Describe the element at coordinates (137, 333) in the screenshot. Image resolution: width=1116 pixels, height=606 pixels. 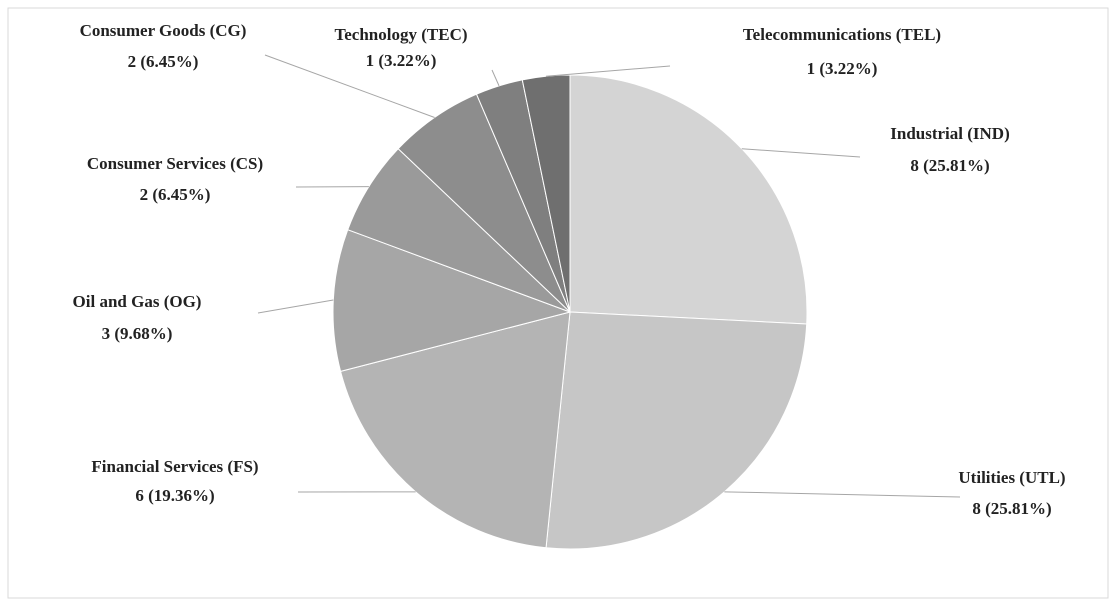
I see `value-label: 3 (9.68%)` at that location.